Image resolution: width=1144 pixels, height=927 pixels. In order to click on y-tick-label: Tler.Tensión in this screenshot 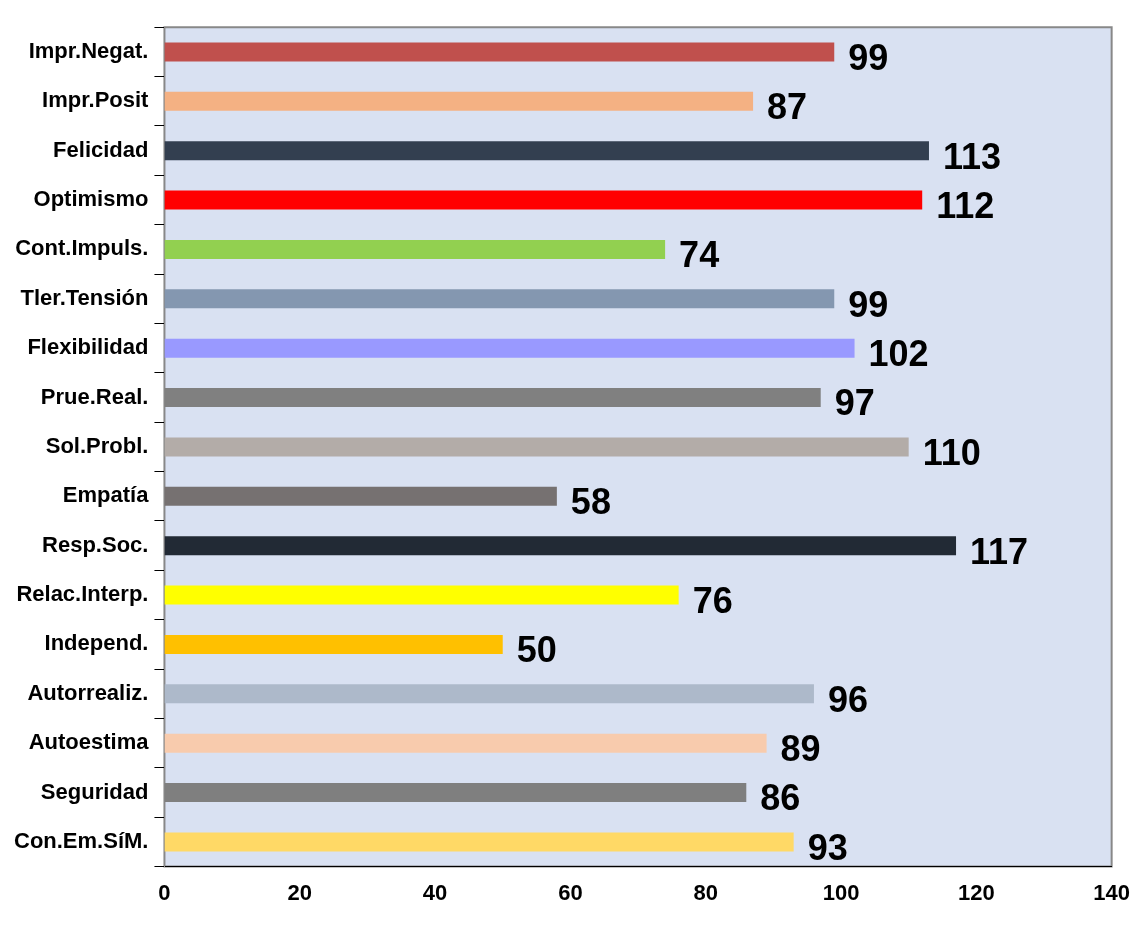, I will do `click(84, 297)`.